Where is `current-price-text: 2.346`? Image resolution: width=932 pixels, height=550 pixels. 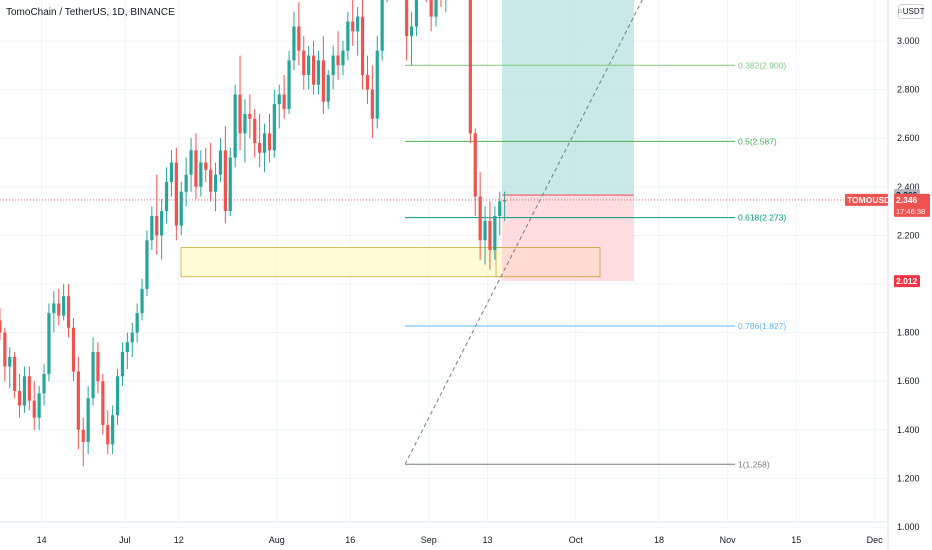 current-price-text: 2.346 is located at coordinates (907, 200).